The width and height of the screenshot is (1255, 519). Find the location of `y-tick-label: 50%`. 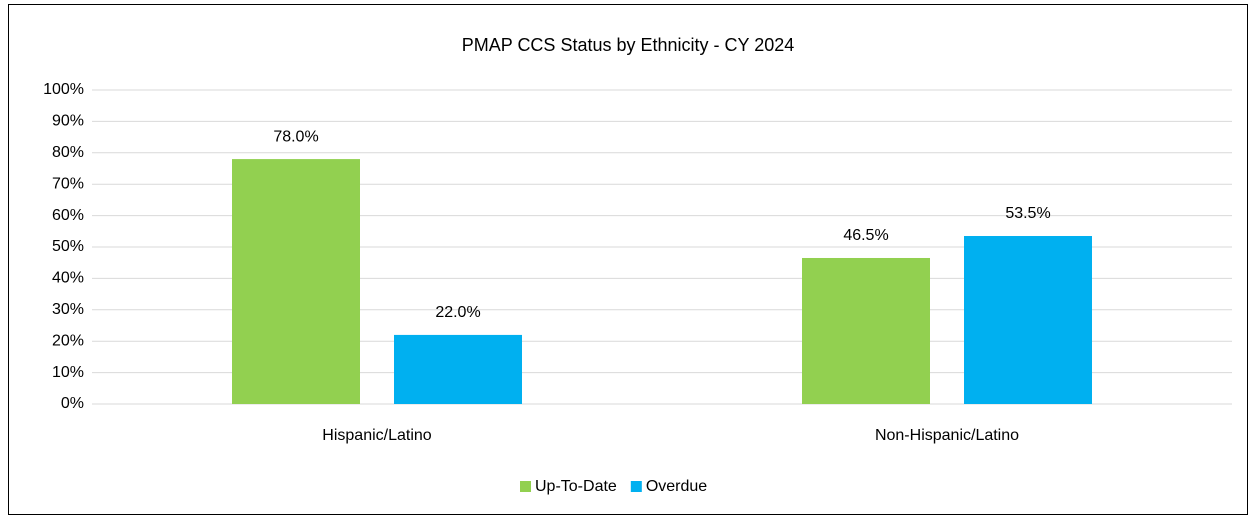

y-tick-label: 50% is located at coordinates (68, 246).